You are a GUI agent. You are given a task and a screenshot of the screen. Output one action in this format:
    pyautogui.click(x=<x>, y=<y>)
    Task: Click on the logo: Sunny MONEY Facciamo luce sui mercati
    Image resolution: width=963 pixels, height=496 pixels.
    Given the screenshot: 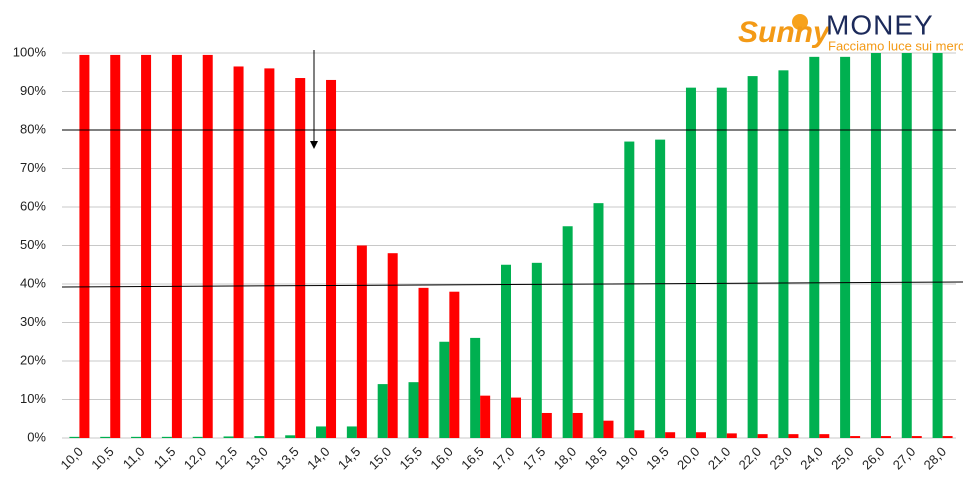 What is the action you would take?
    pyautogui.click(x=850, y=31)
    